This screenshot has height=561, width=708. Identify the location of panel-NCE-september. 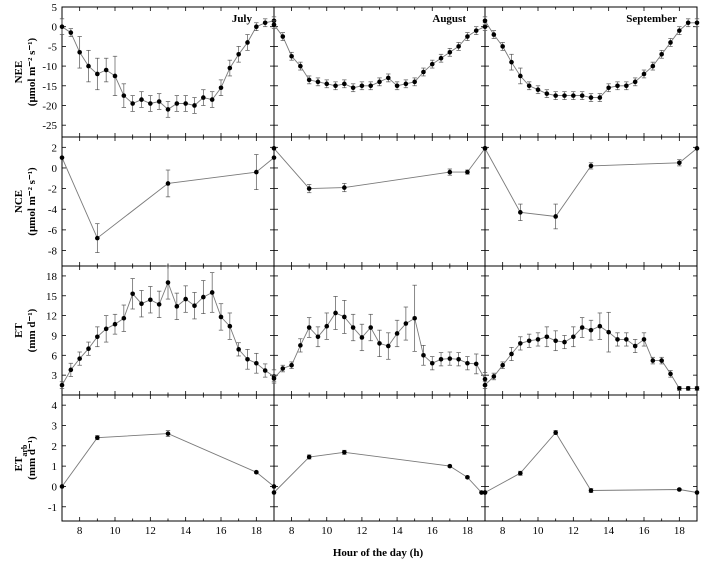
(591, 201).